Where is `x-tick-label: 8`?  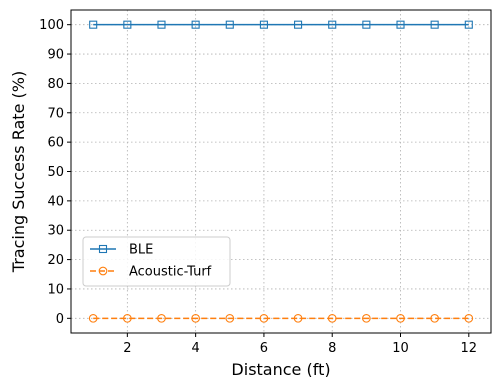 x-tick-label: 8 is located at coordinates (332, 348).